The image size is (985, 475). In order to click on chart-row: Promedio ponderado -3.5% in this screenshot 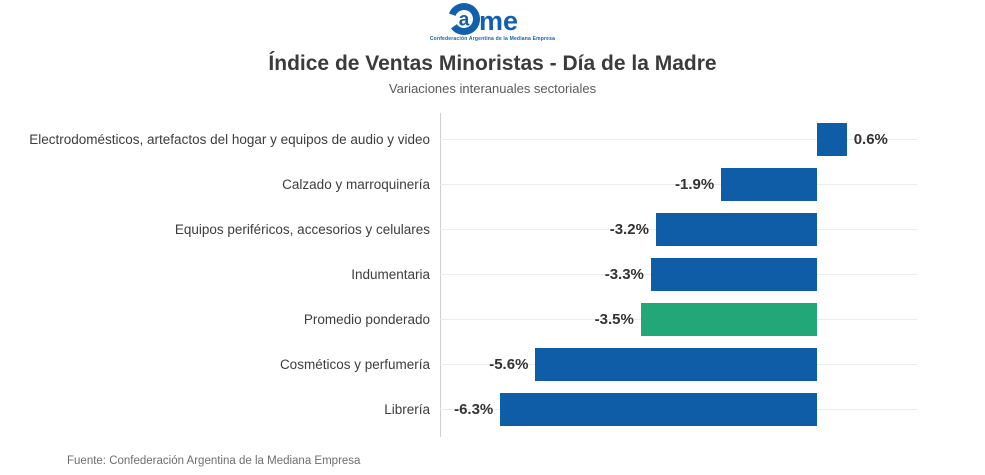, I will do `click(492, 319)`.